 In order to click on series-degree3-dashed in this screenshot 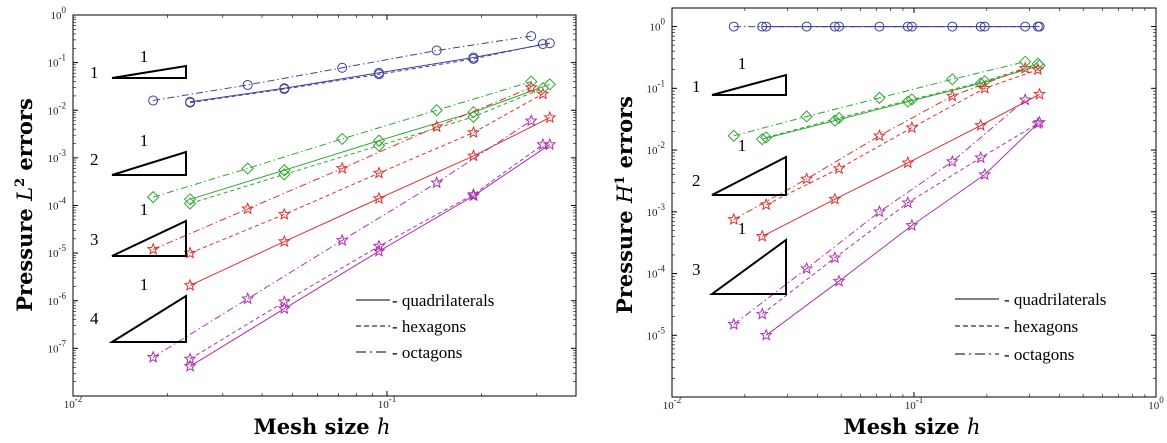, I will do `click(366, 173)`.